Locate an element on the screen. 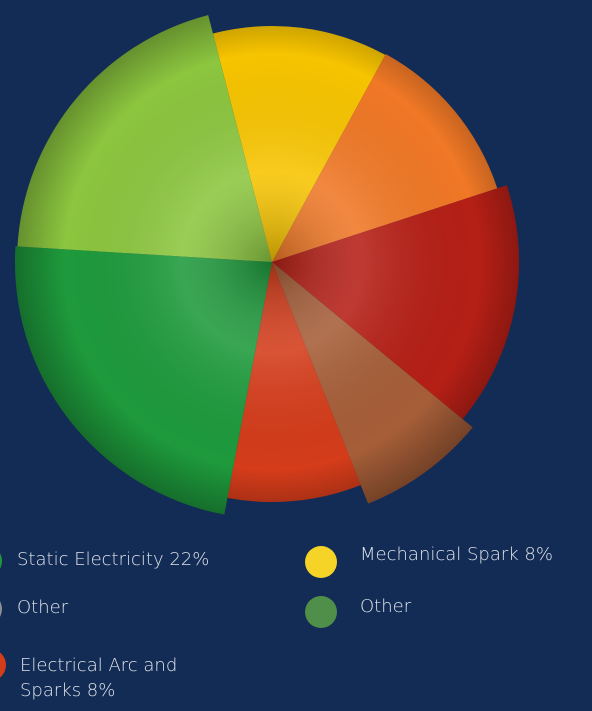  legend-label: Static Electricity 22% is located at coordinates (113, 559).